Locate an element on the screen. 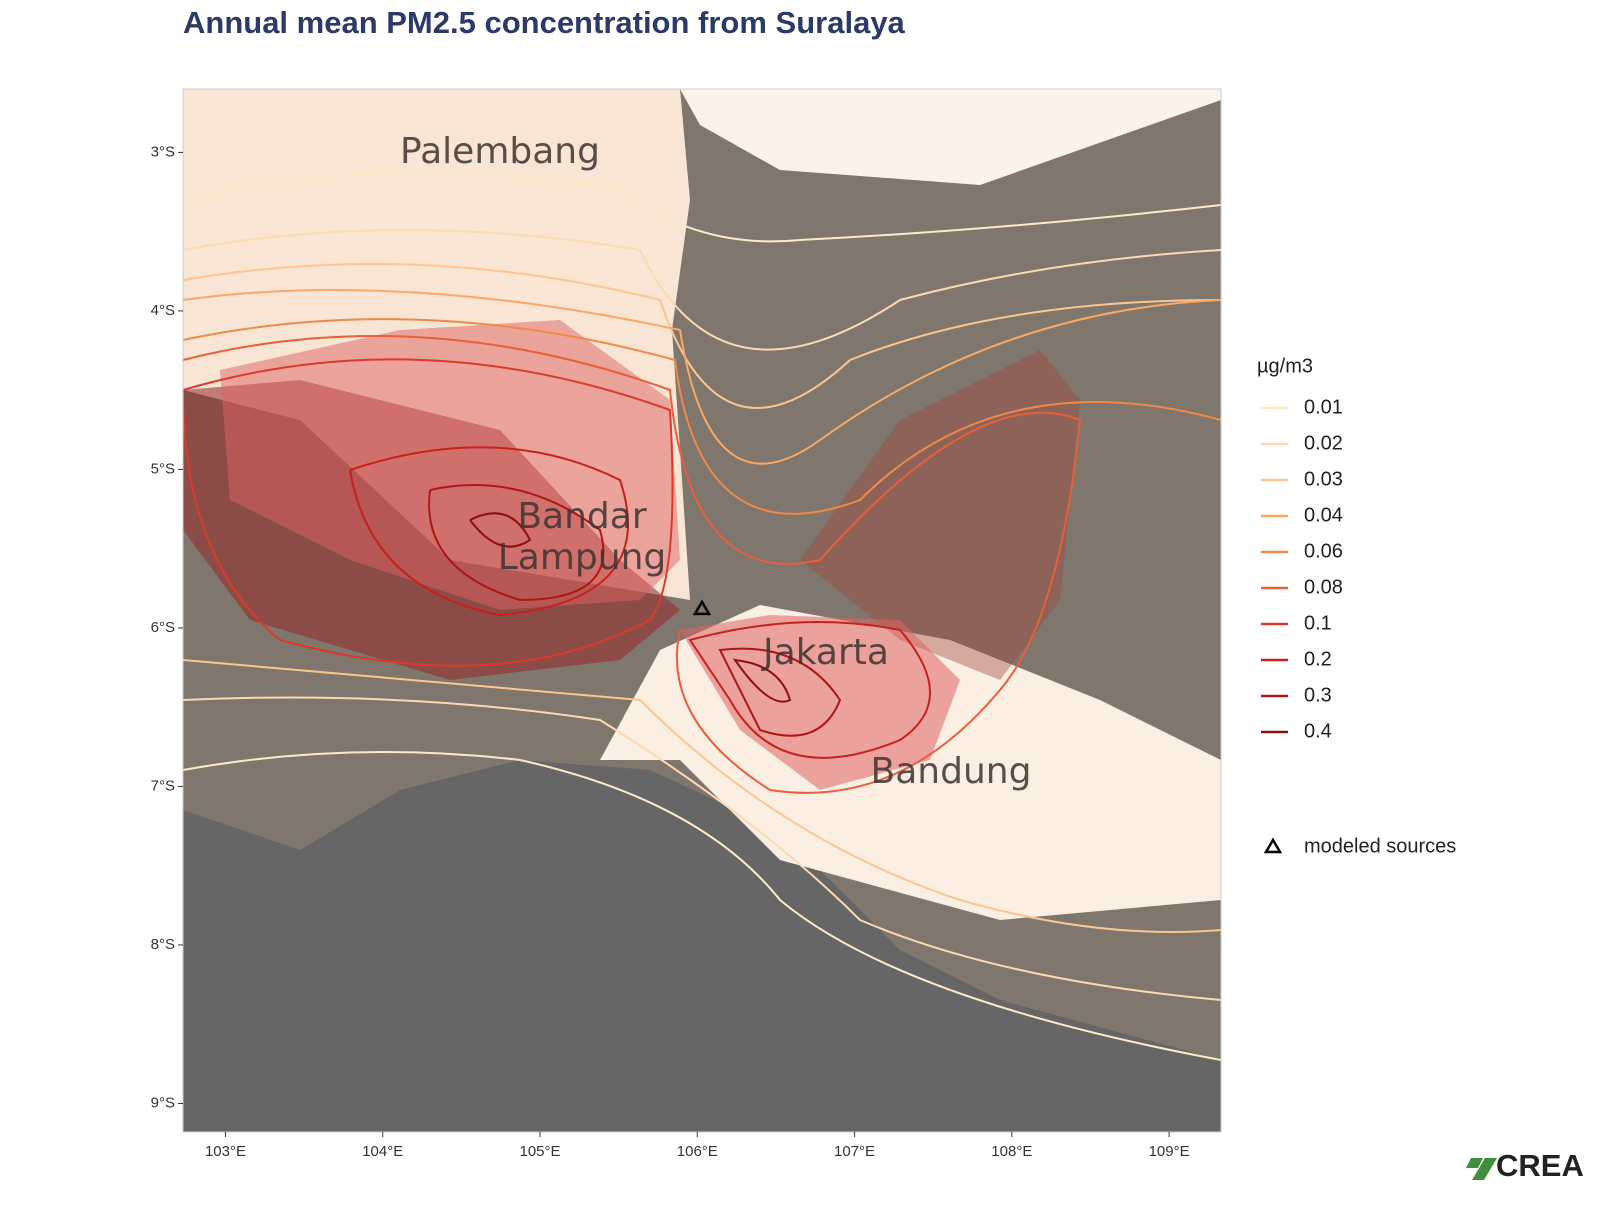  y-tick-label: 4°S is located at coordinates (163, 310).